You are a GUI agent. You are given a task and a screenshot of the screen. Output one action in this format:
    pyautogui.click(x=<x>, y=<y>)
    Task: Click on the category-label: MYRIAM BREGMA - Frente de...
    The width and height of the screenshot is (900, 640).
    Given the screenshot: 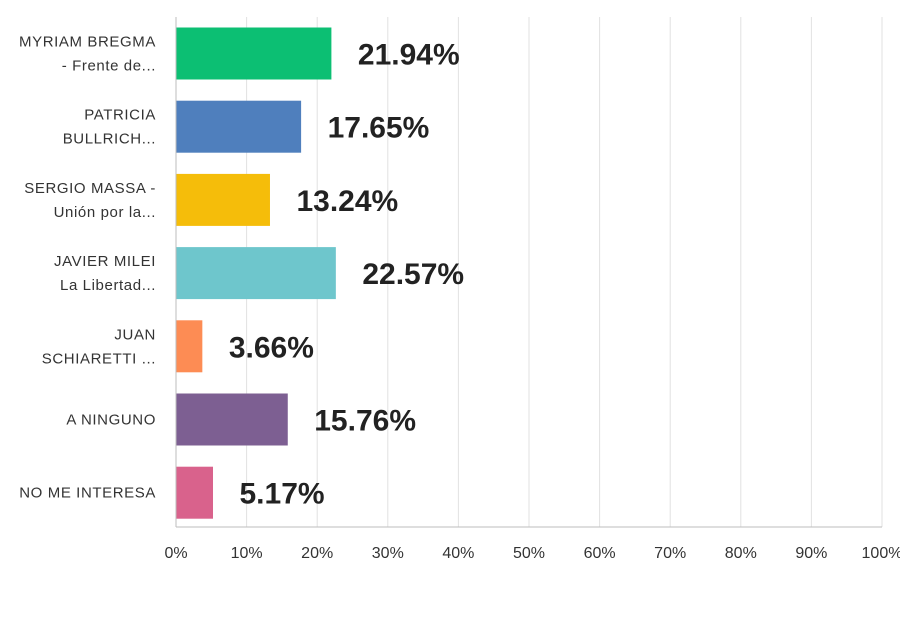 What is the action you would take?
    pyautogui.click(x=87, y=54)
    